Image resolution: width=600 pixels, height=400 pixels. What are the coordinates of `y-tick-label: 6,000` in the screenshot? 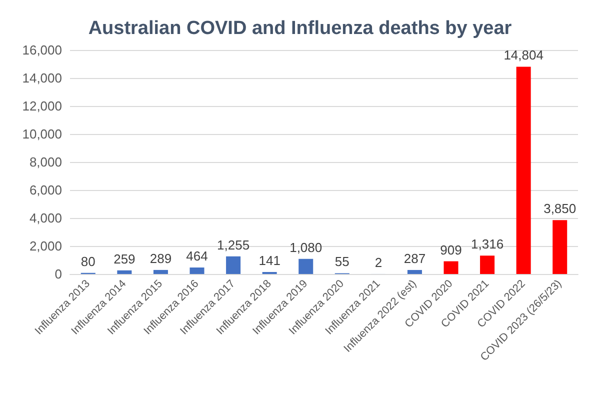 It's located at (45, 190).